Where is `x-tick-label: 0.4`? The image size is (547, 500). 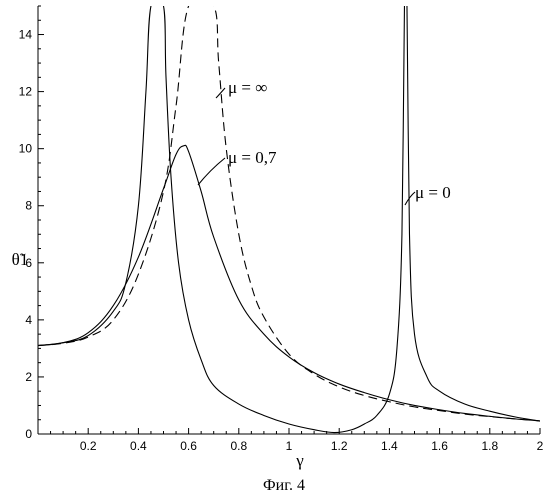 x-tick-label: 0.4 is located at coordinates (138, 446).